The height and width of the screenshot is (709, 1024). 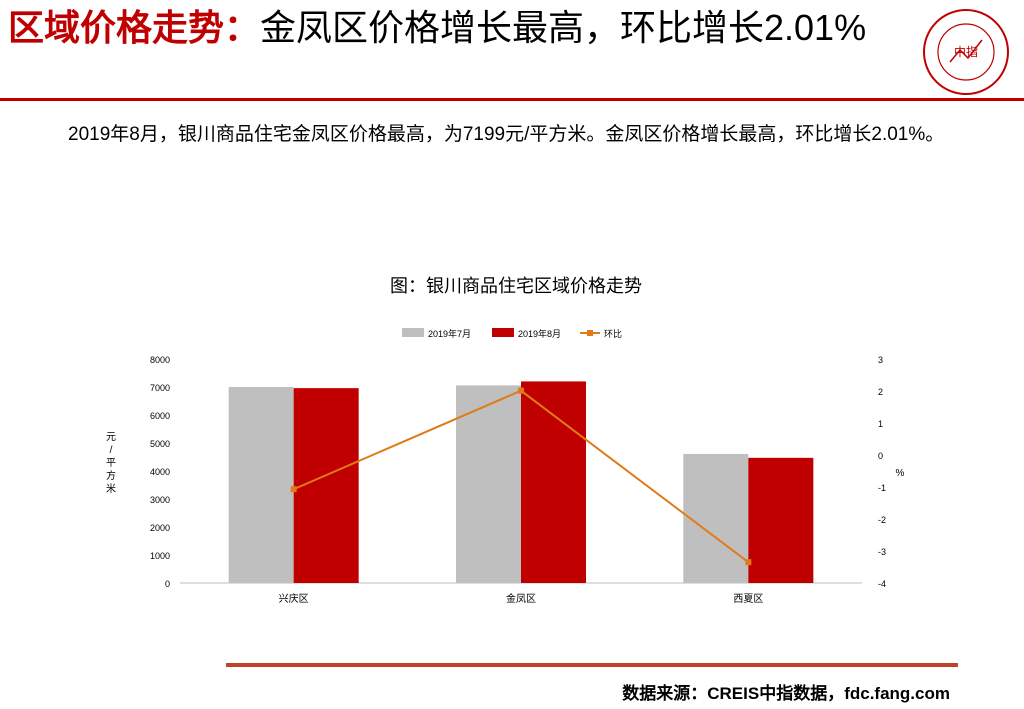 I want to click on title-prefix: 区域价格走势：, so click(x=134, y=27).